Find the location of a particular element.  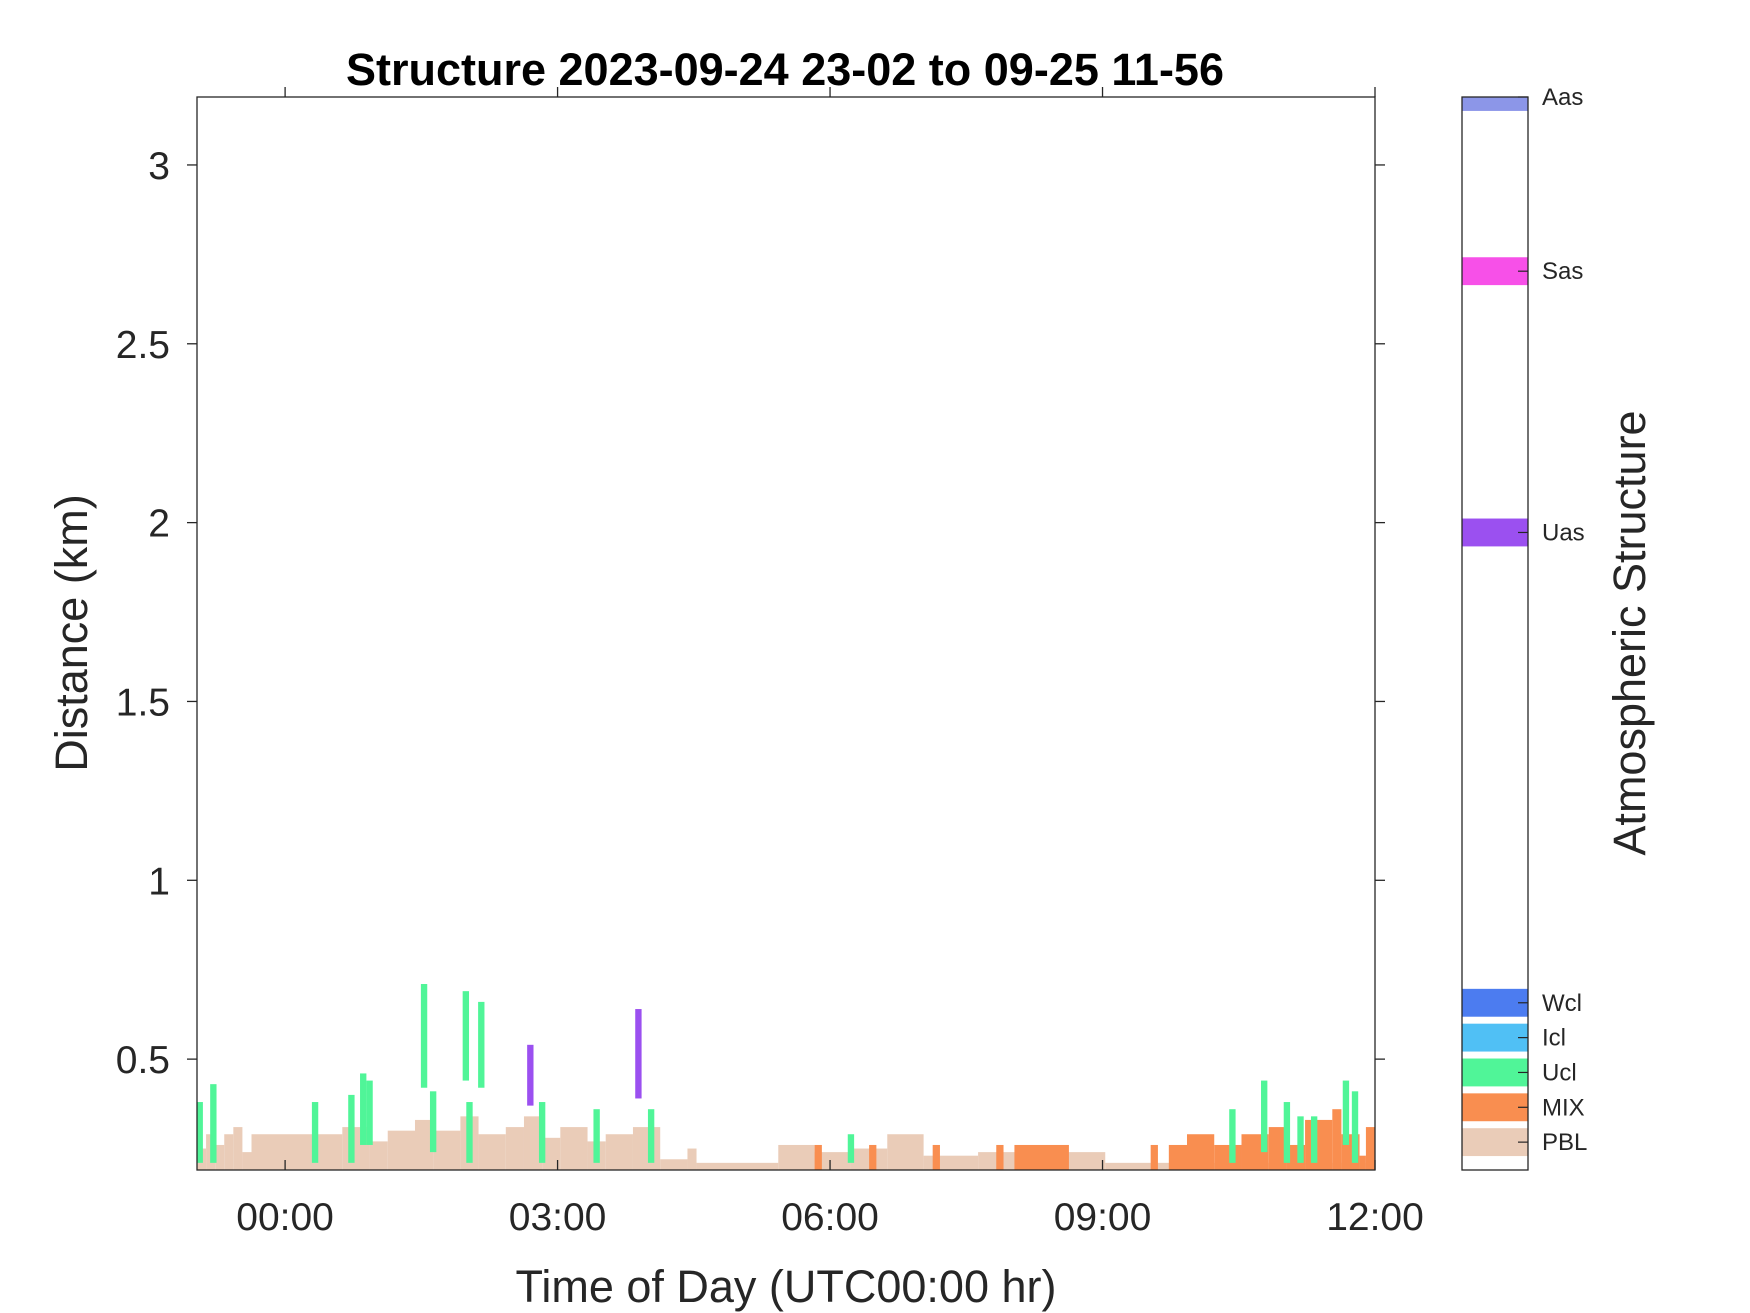

colorbar-tick-label: Ucl is located at coordinates (1559, 1072).